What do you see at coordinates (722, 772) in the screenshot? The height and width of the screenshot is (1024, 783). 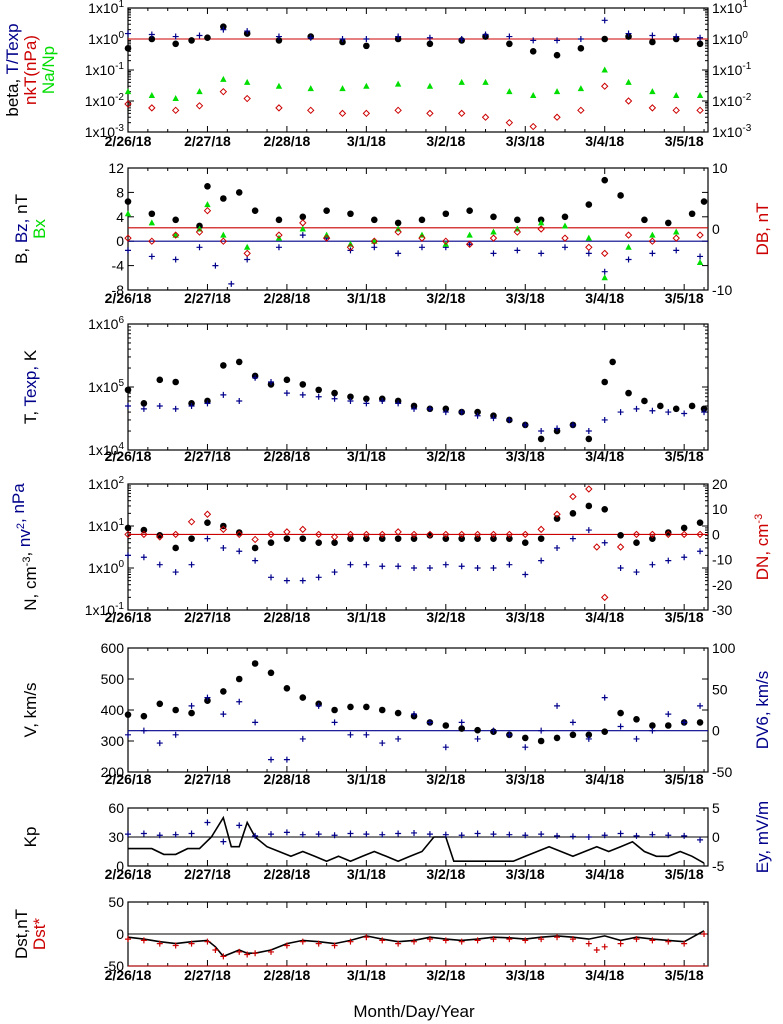 I see `y-right-tick-label: -50` at bounding box center [722, 772].